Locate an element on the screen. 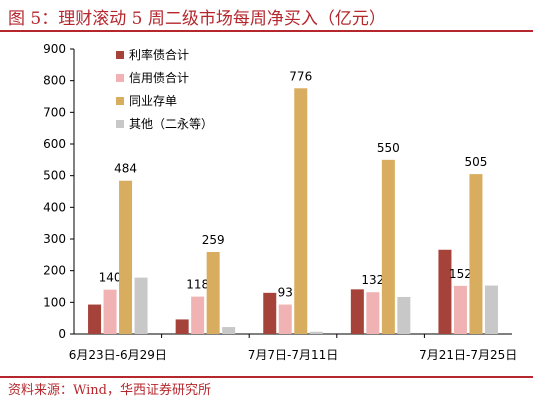 This screenshot has height=403, width=533. y-tick-label: 500 is located at coordinates (54, 176).